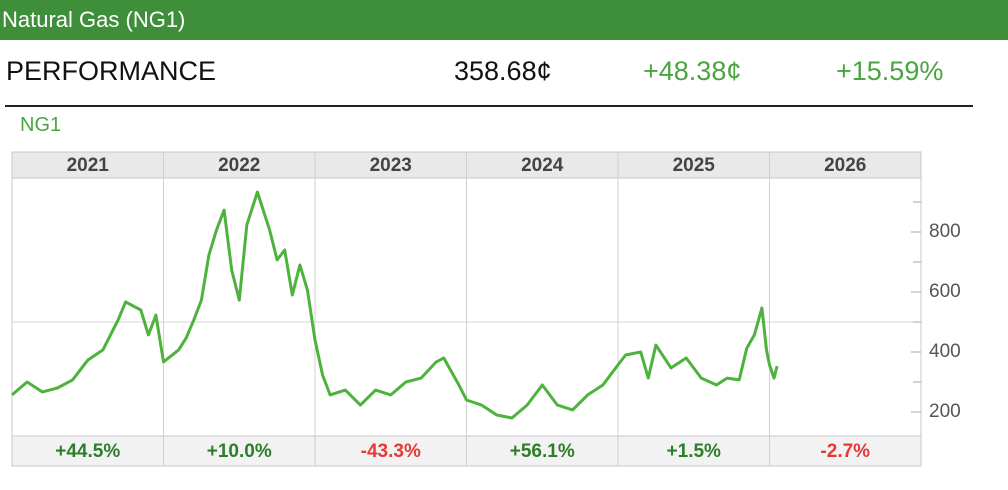 The height and width of the screenshot is (490, 1008). Describe the element at coordinates (504, 20) in the screenshot. I see `header-bar: Natural Gas (NG1)` at that location.